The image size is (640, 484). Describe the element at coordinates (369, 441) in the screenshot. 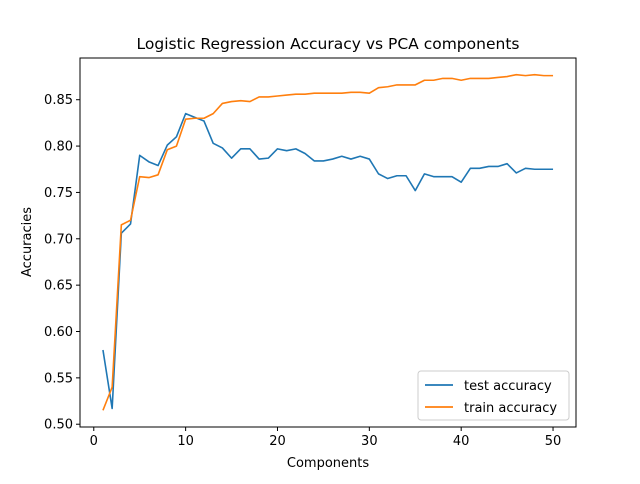

I see `x-tick-label: 30` at that location.